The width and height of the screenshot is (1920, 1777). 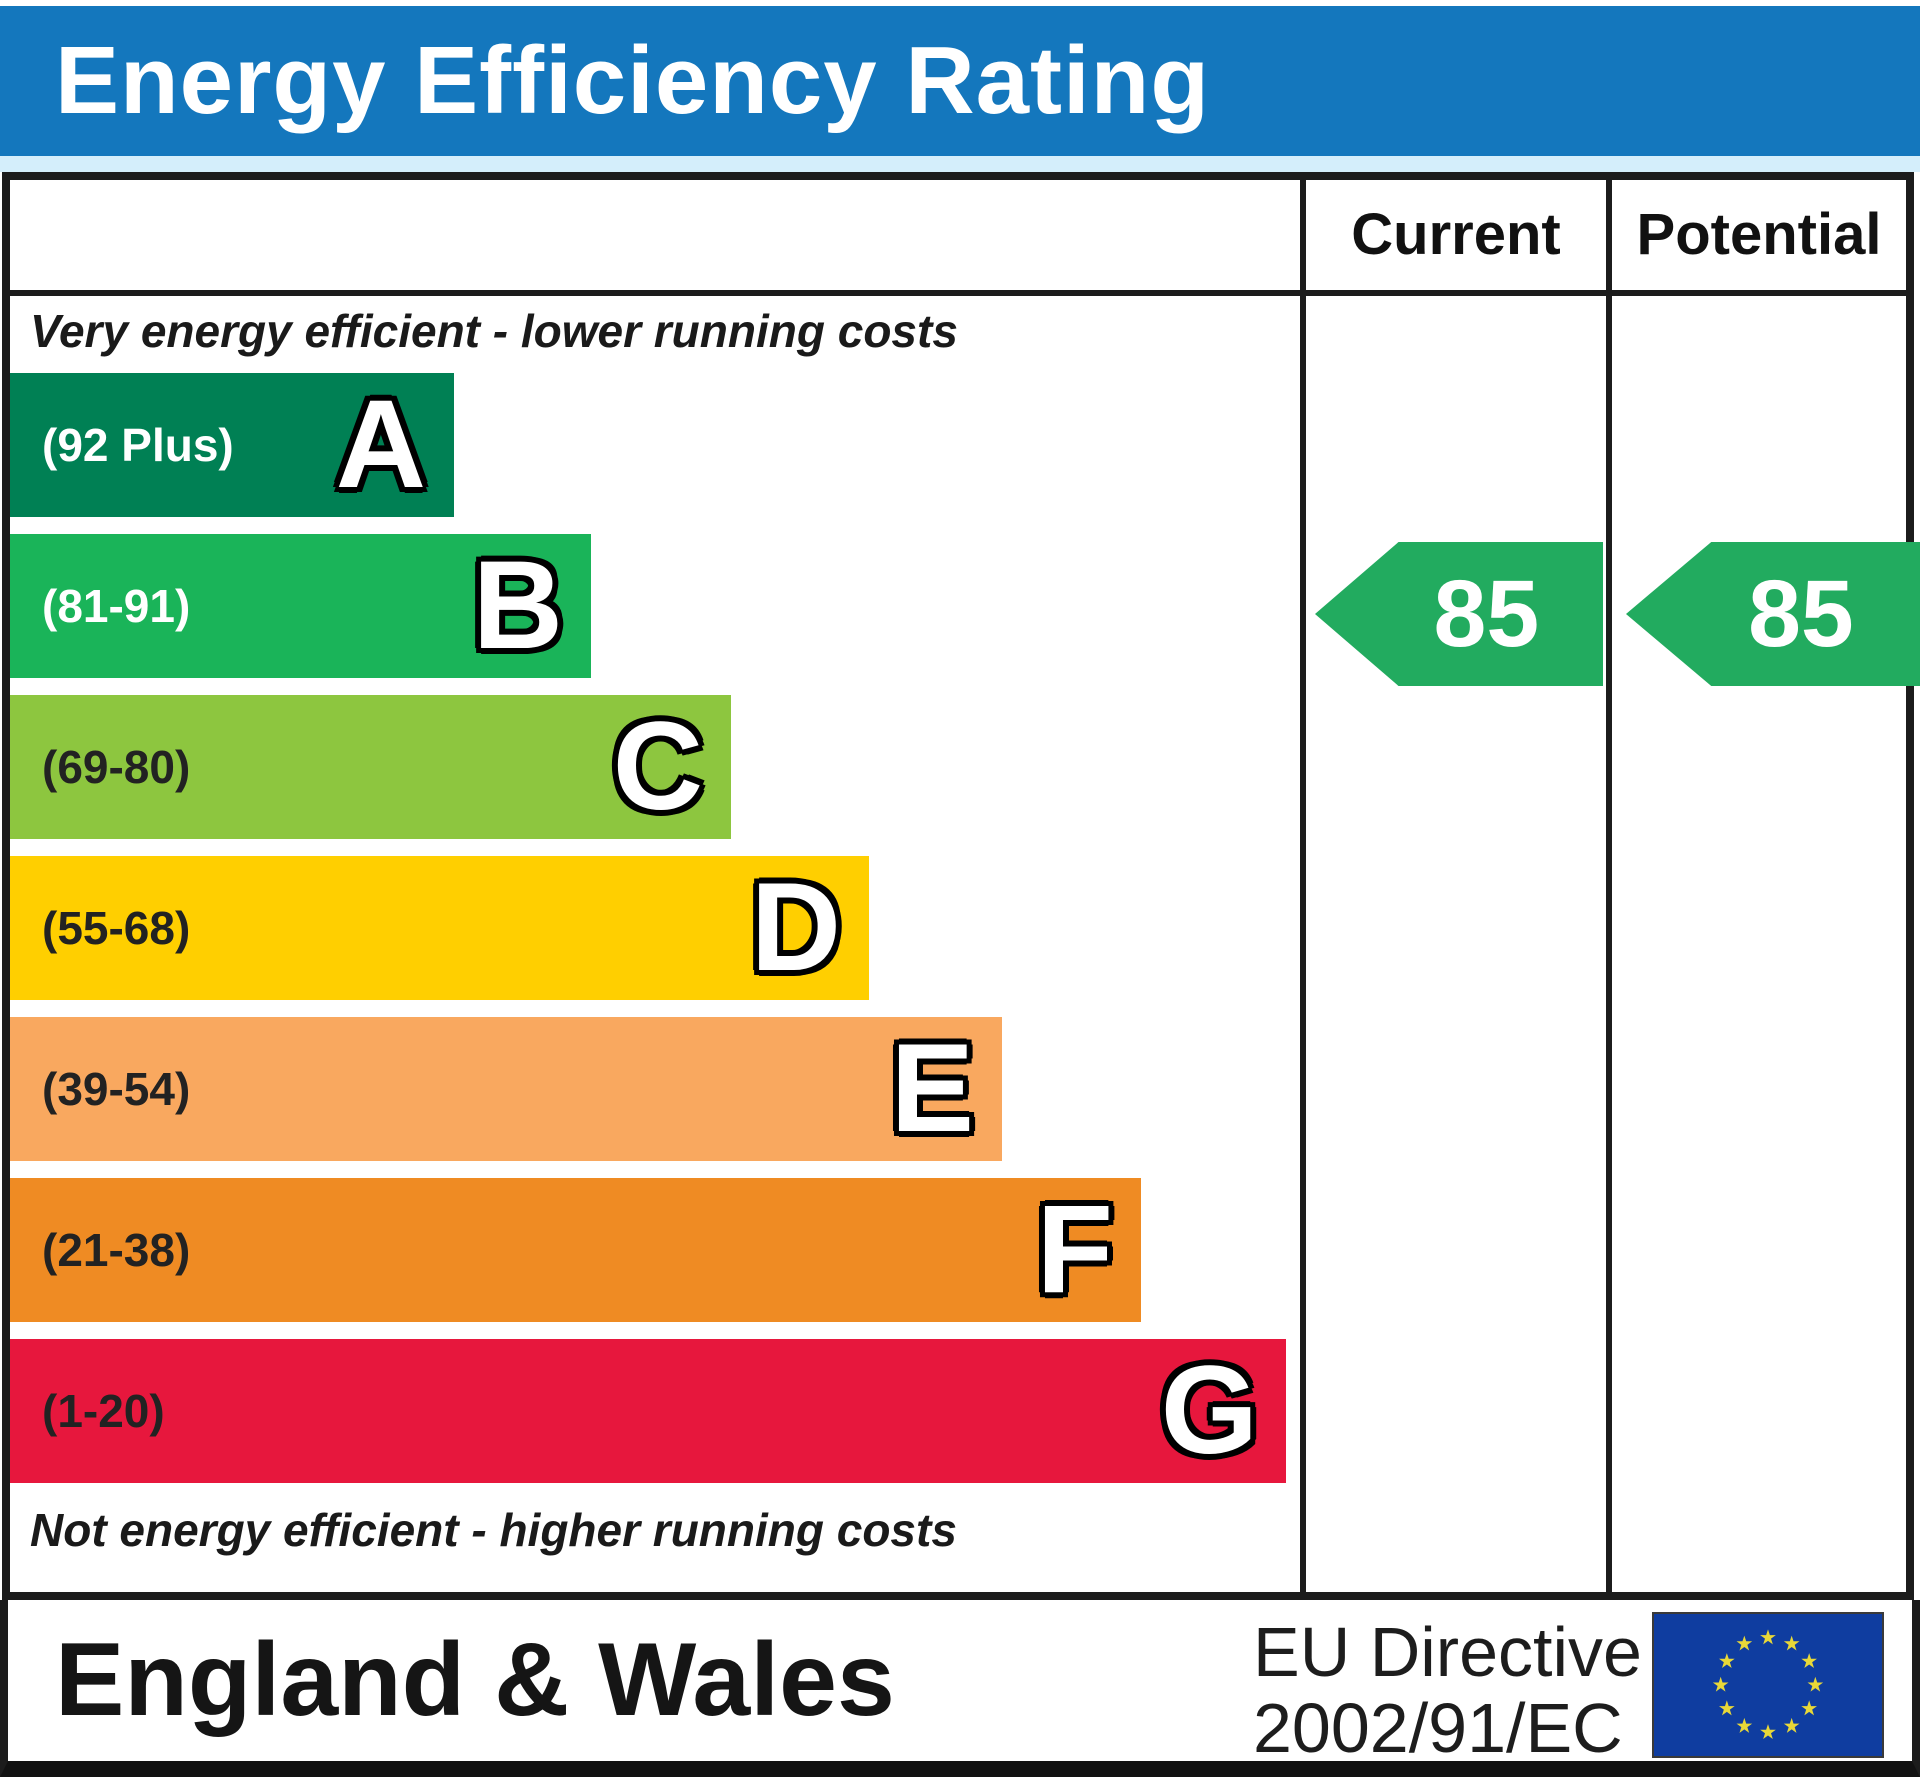 What do you see at coordinates (116, 767) in the screenshot?
I see `band-c-range: (69-80)` at bounding box center [116, 767].